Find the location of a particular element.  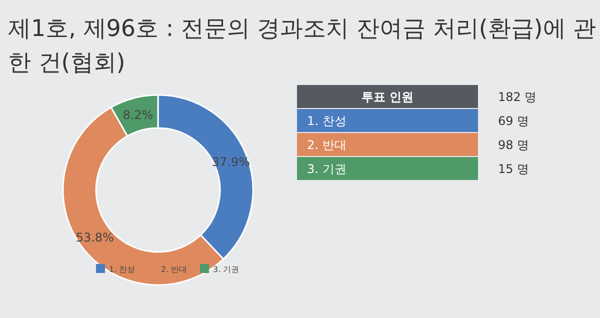

legend-label: 1. 찬성 is located at coordinates (122, 269).